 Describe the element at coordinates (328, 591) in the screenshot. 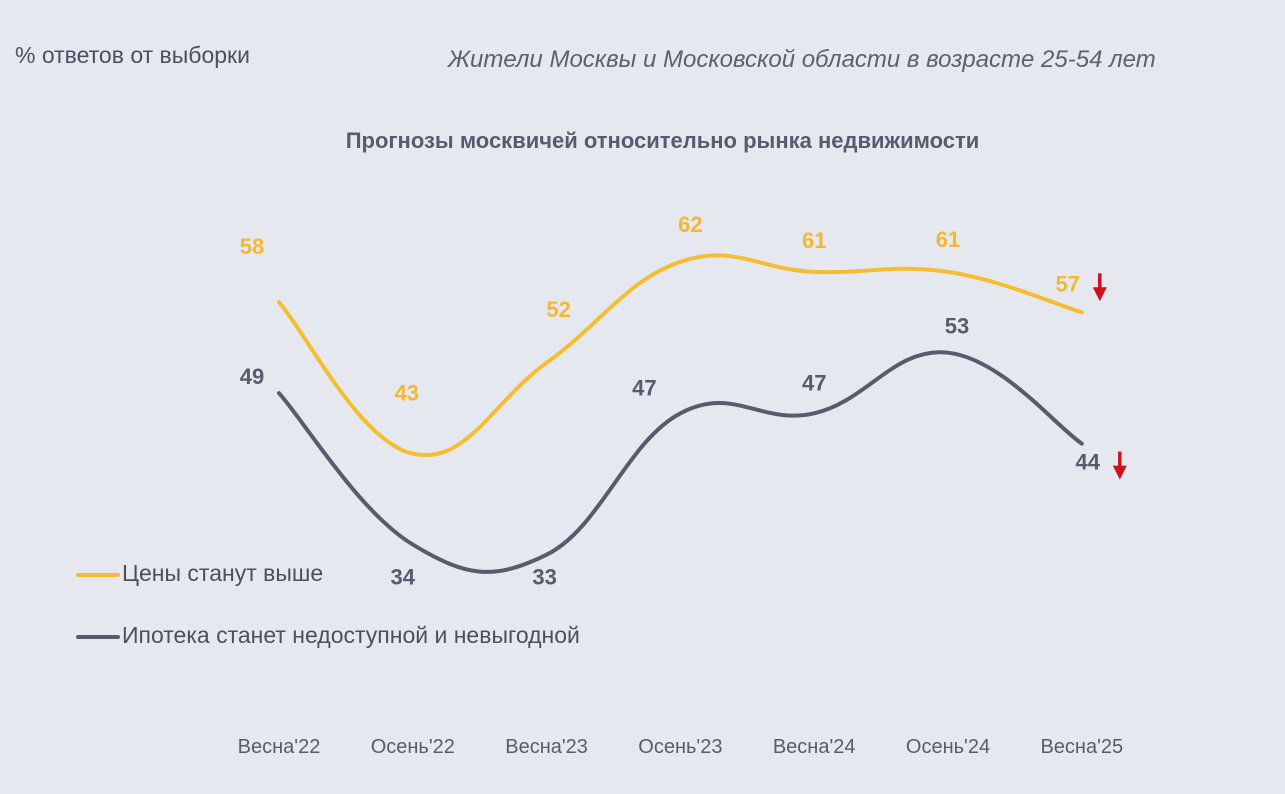

I see `legend-item-prices: Цены станут выше` at that location.